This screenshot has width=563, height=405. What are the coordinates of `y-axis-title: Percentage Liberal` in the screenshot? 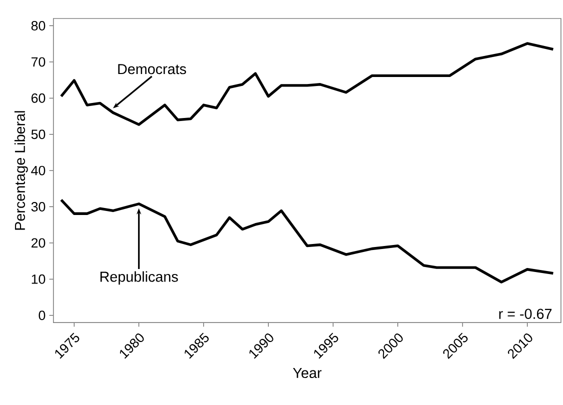 It's located at (21, 170).